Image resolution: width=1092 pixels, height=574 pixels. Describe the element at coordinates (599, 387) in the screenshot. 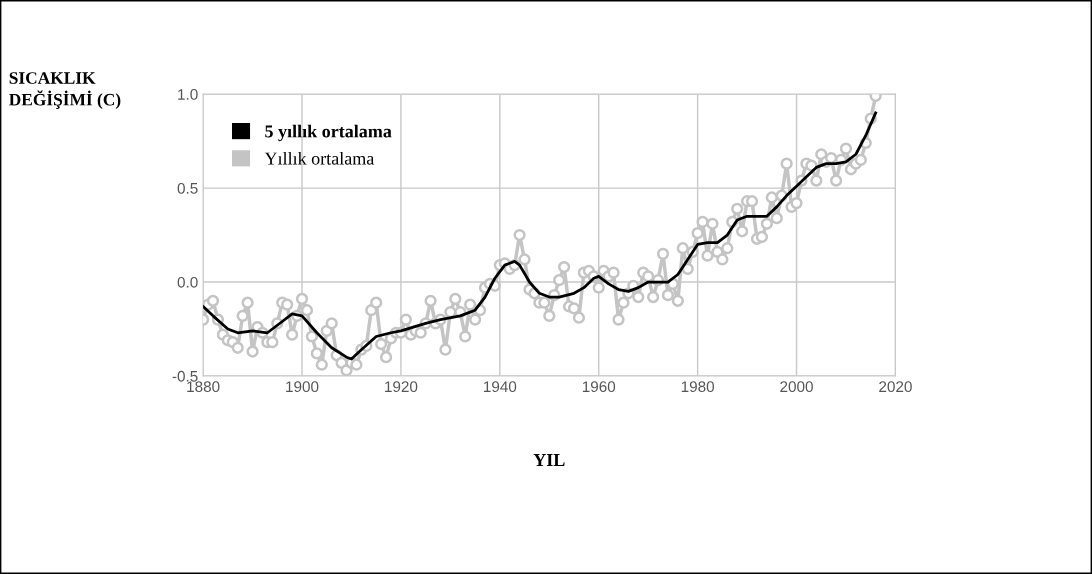

I see `x-tick-label: 1960` at that location.